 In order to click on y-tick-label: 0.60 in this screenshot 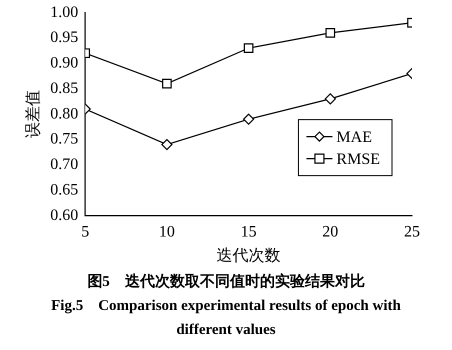, I will do `click(64, 215)`.